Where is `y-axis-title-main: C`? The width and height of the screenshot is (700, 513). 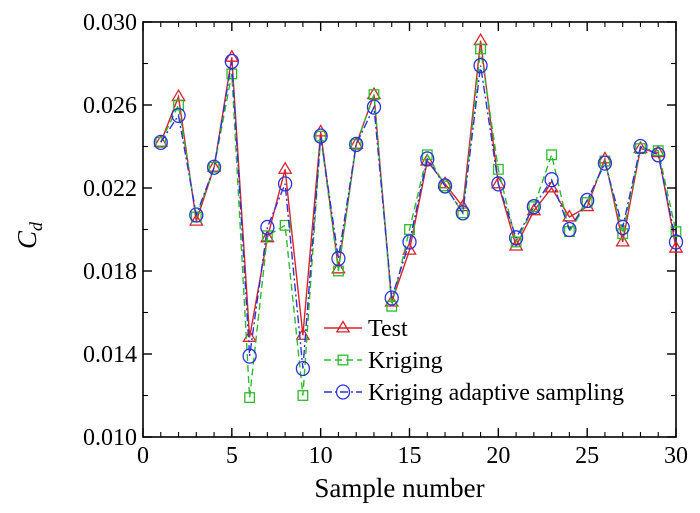
y-axis-title-main: C is located at coordinates (27, 239).